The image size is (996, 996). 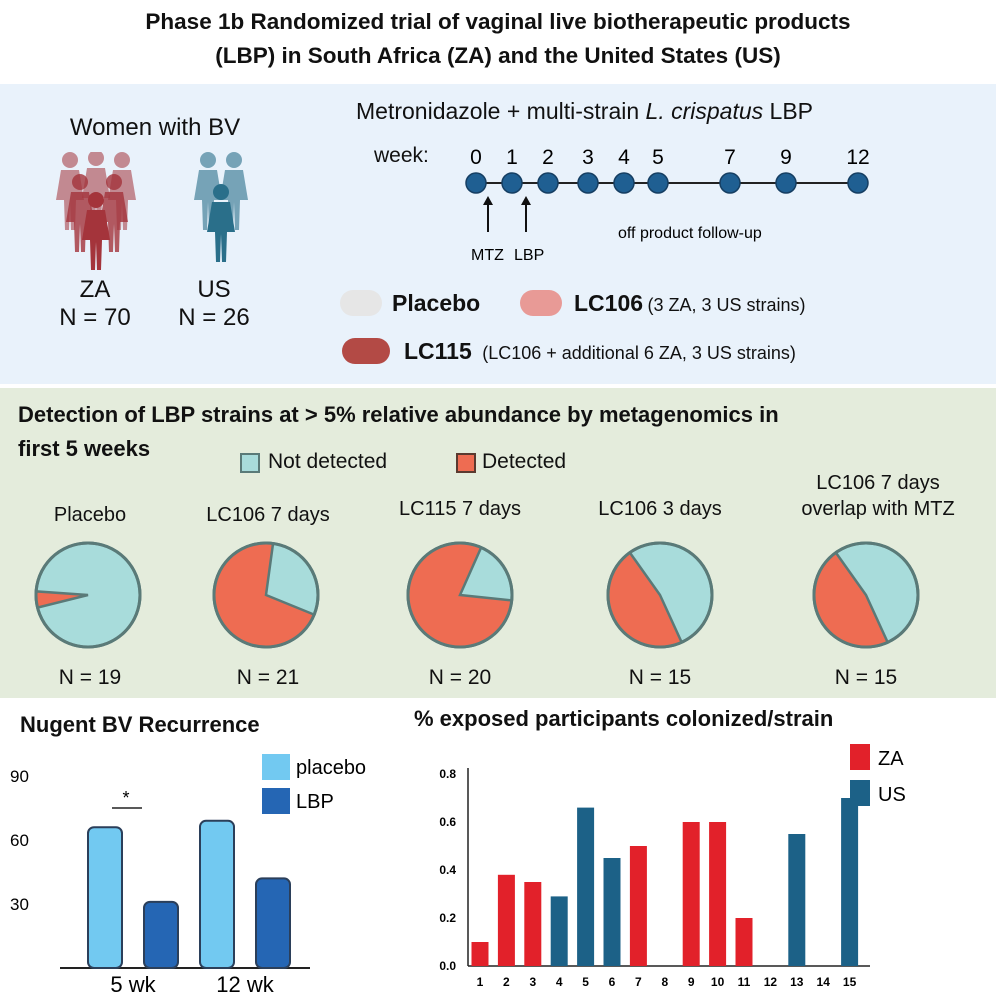 I want to click on pie-label-lc106-overlap: LC106 7 days overlap with MTZ, so click(x=878, y=496).